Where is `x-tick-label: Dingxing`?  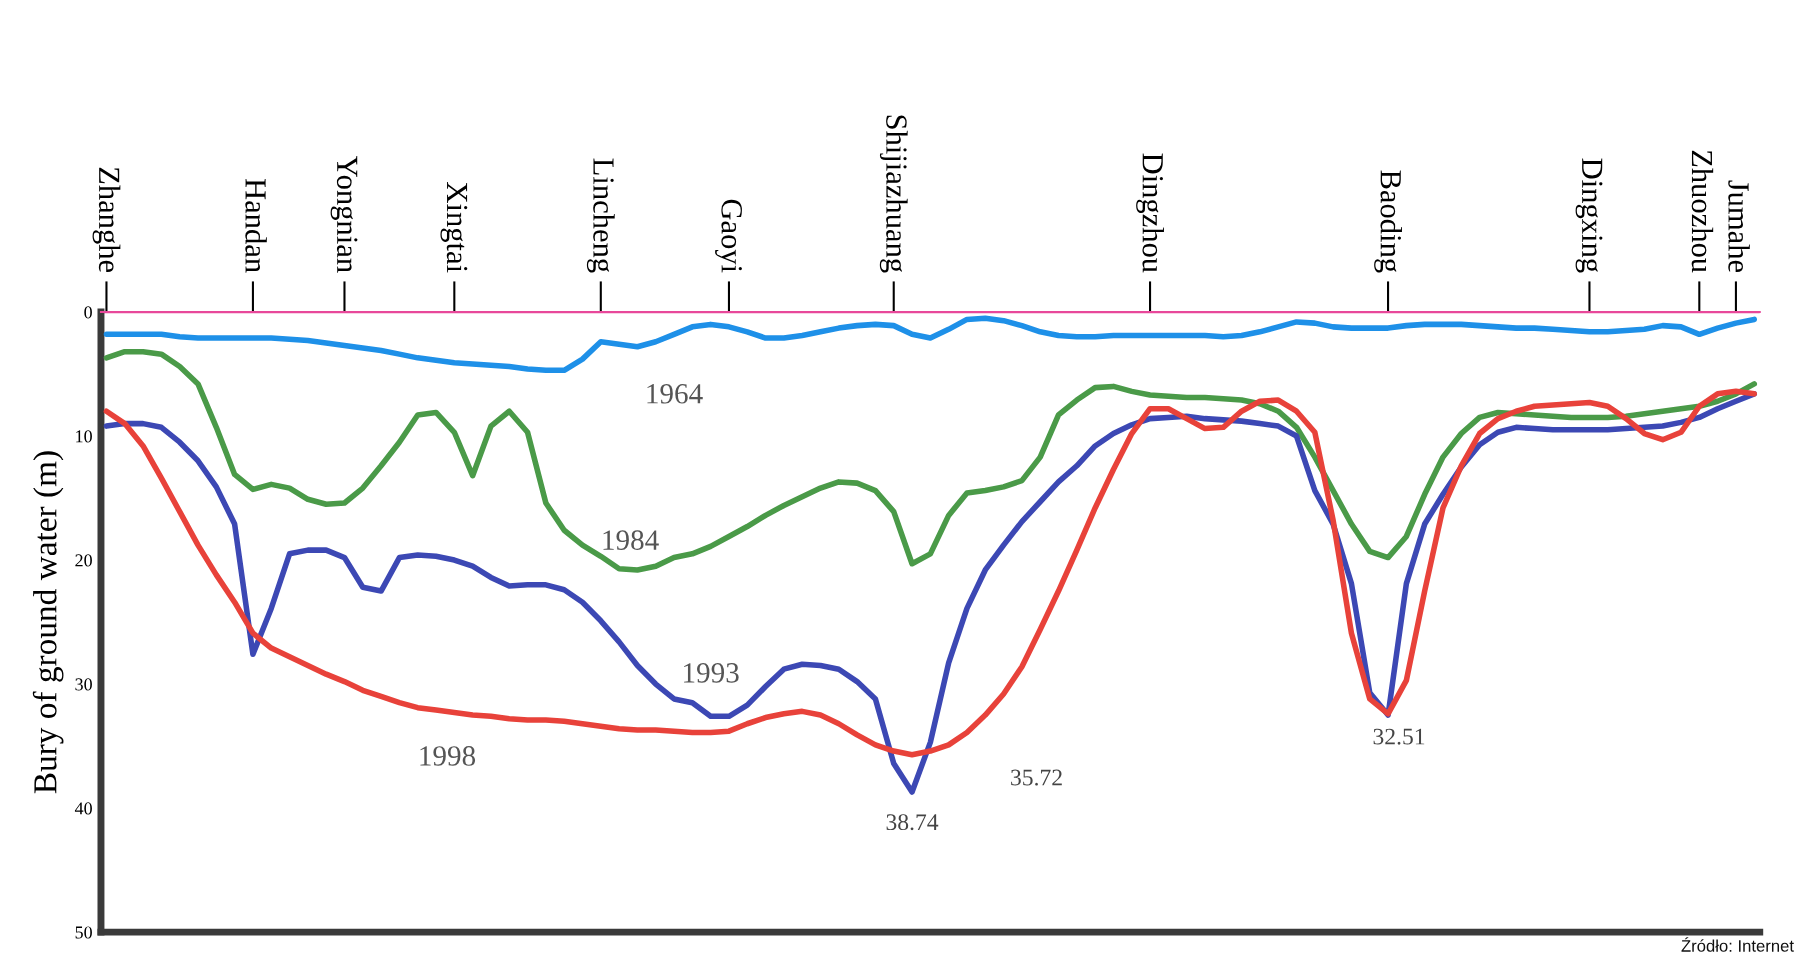 x-tick-label: Dingxing is located at coordinates (1589, 215).